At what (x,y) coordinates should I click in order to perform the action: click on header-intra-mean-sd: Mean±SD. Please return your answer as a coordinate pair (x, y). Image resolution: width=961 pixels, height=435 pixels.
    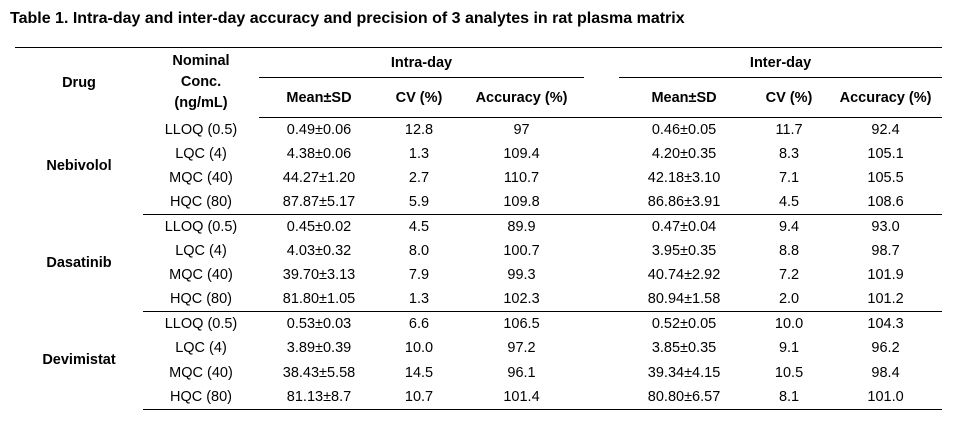
    Looking at the image, I should click on (319, 97).